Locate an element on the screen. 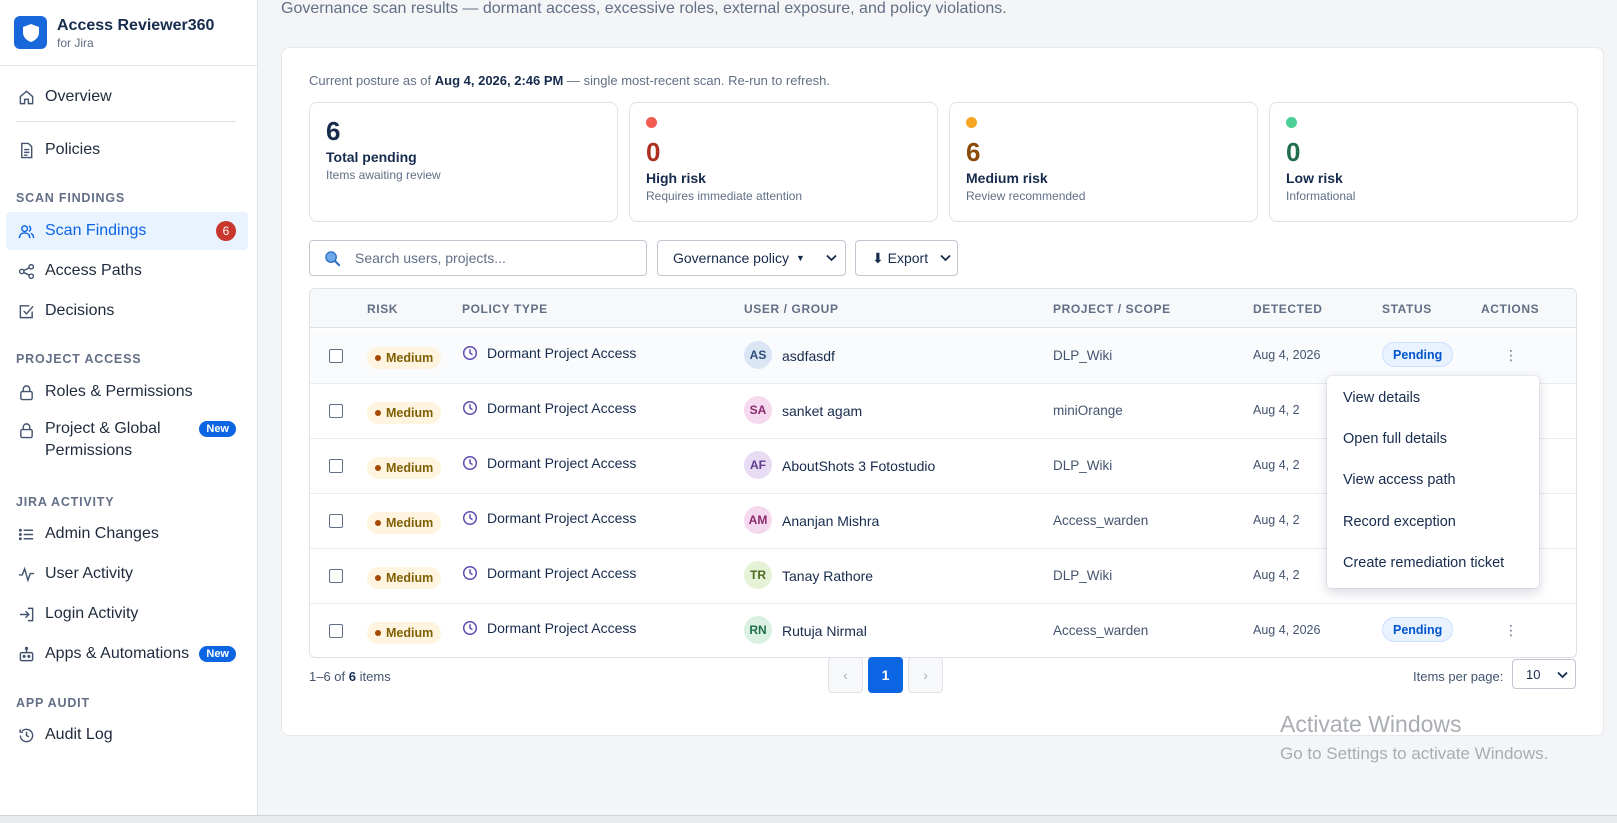 The height and width of the screenshot is (823, 1617). sidebar-item-label-line2: Permissions is located at coordinates (89, 450).